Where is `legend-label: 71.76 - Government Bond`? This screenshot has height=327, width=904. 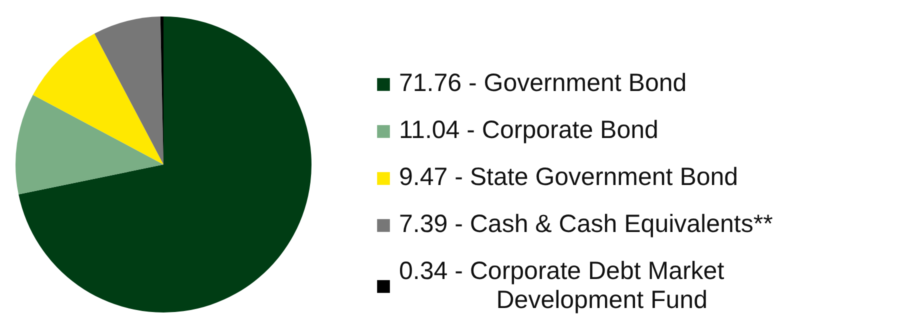
legend-label: 71.76 - Government Bond is located at coordinates (543, 83).